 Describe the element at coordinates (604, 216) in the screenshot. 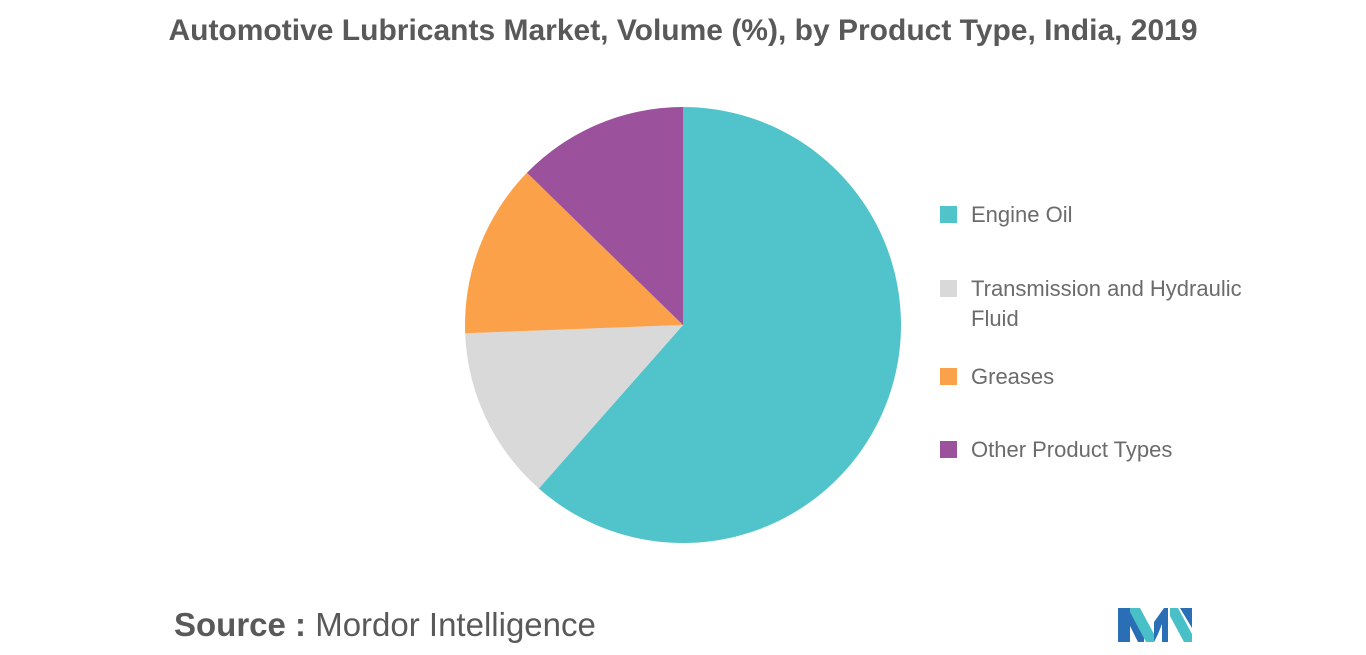

I see `pie-slice-other-product-types` at that location.